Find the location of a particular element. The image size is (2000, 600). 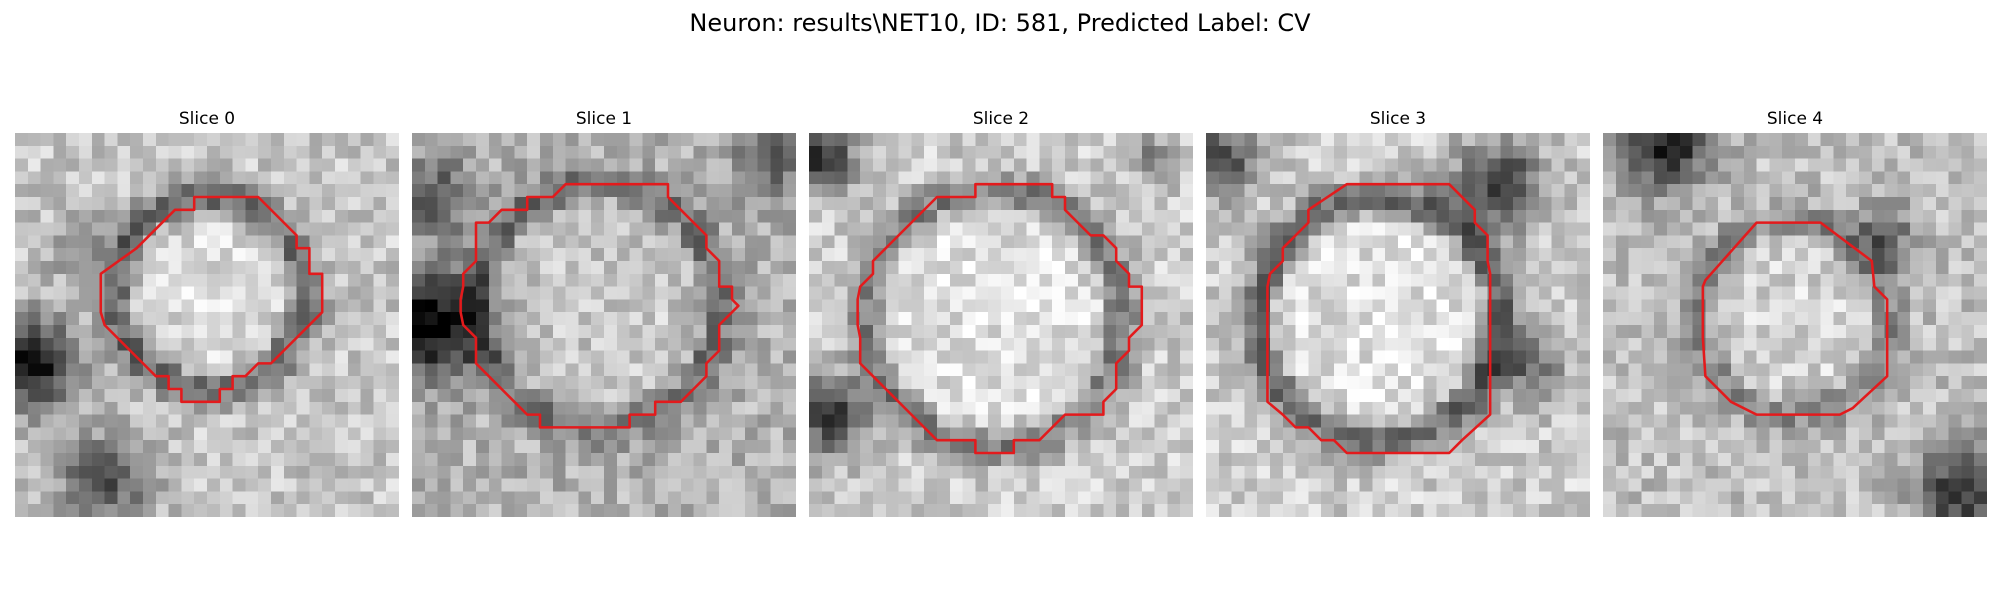

slice-panel-3: Slice 3 is located at coordinates (1398, 312).